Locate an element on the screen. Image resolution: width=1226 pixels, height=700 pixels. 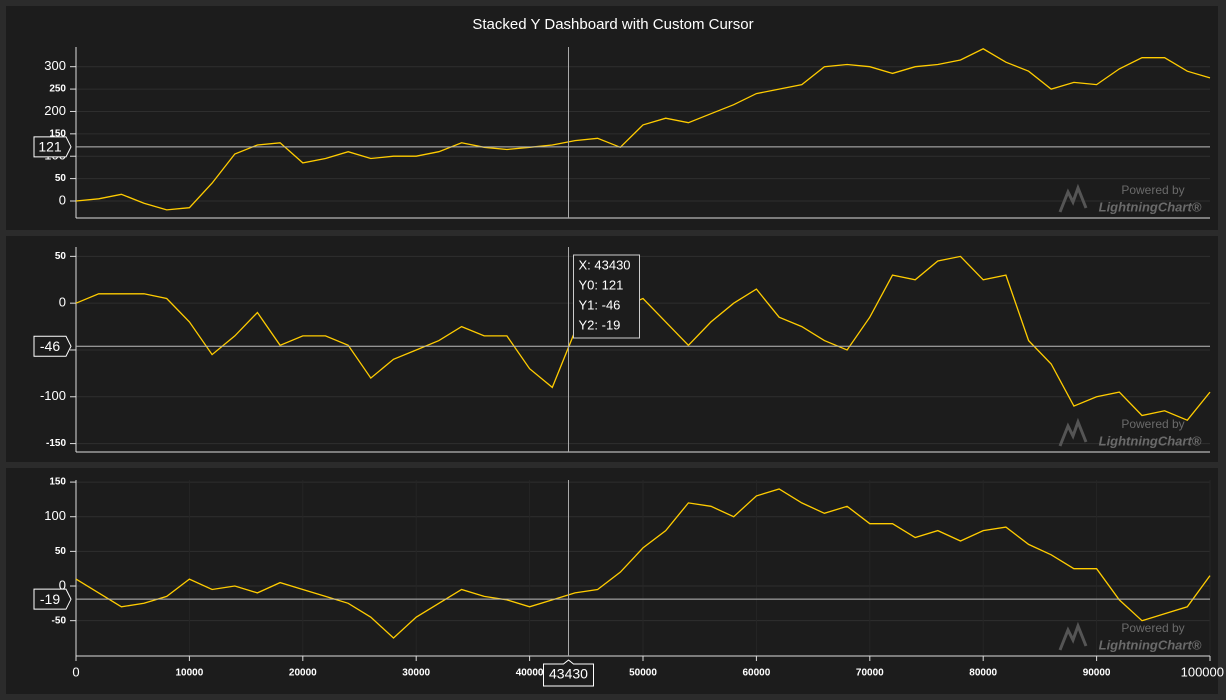
cursor-x-label: 43430 is located at coordinates (568, 674).